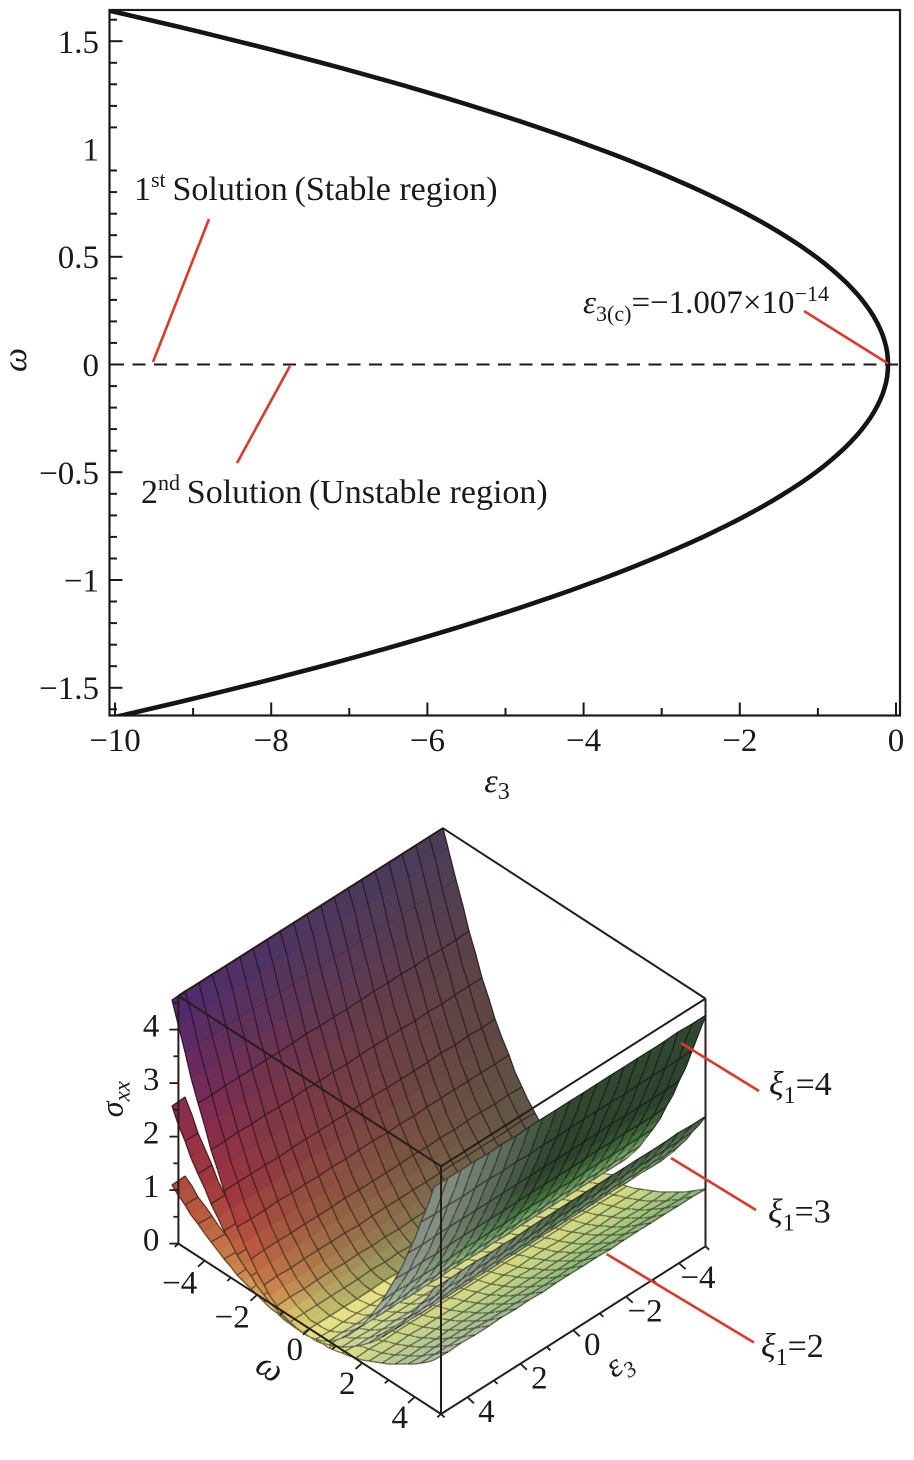 This screenshot has height=1460, width=914. I want to click on svg-text: ε3, so click(496, 784).